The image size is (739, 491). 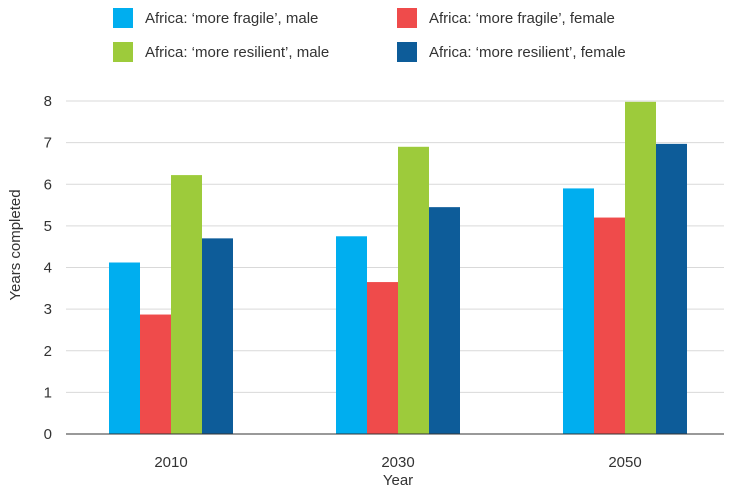 I want to click on x-tick-label: 2030, so click(x=397, y=462).